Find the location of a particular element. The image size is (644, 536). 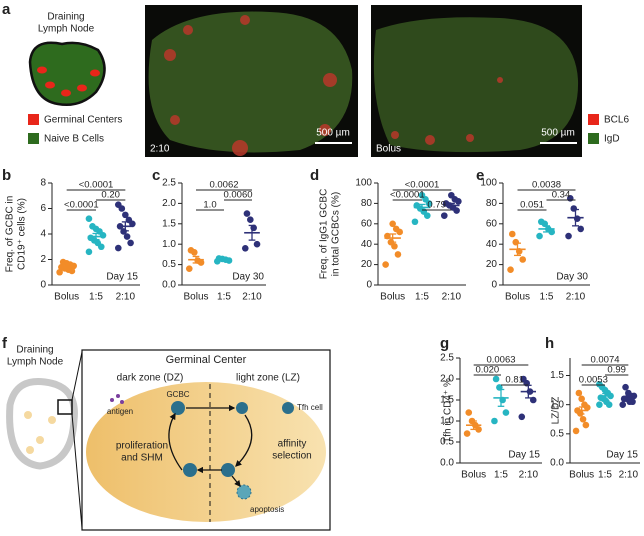

p-value: 0.0038 is located at coordinates (546, 185).